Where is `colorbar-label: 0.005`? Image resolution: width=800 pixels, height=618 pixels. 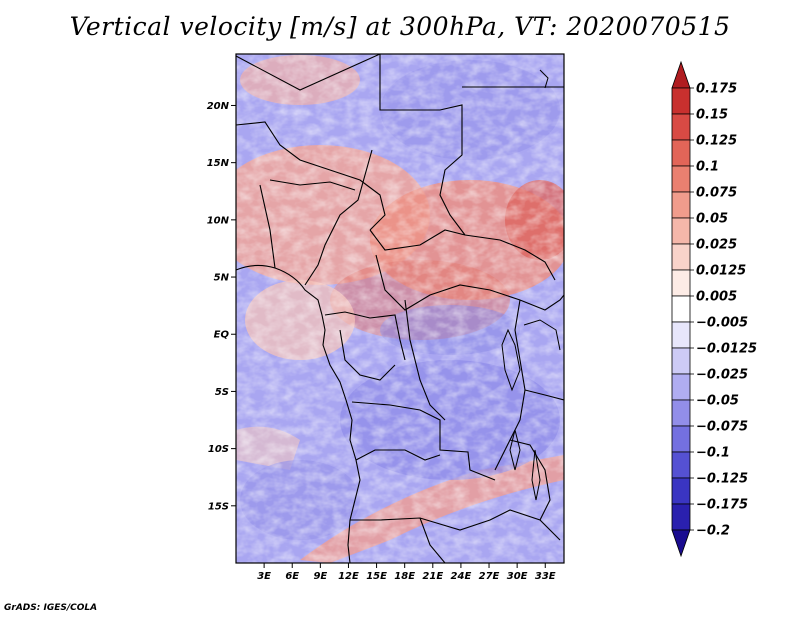
colorbar-label: 0.005 is located at coordinates (716, 297).